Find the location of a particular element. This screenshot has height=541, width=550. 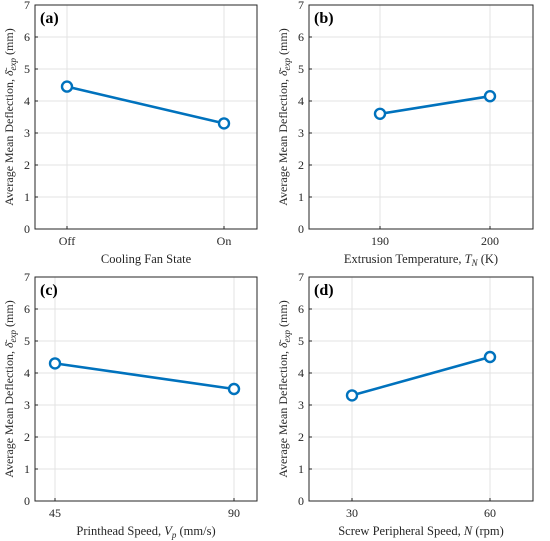

x-tick-label: 200 is located at coordinates (490, 241).